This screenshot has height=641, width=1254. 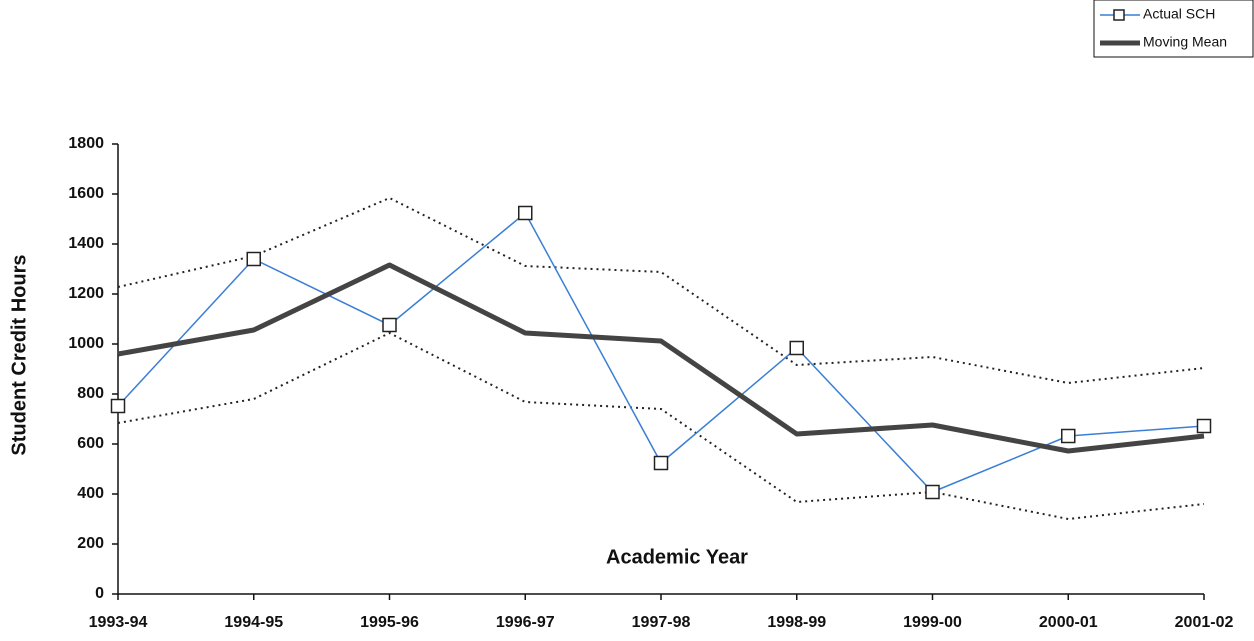 I want to click on legend-marker, so click(x=1119, y=15).